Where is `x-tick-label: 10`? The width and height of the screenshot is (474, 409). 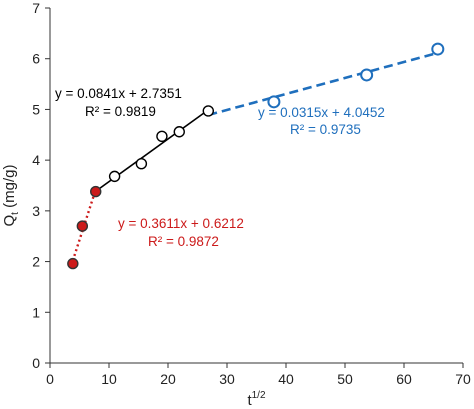
x-tick-label: 10 is located at coordinates (109, 379).